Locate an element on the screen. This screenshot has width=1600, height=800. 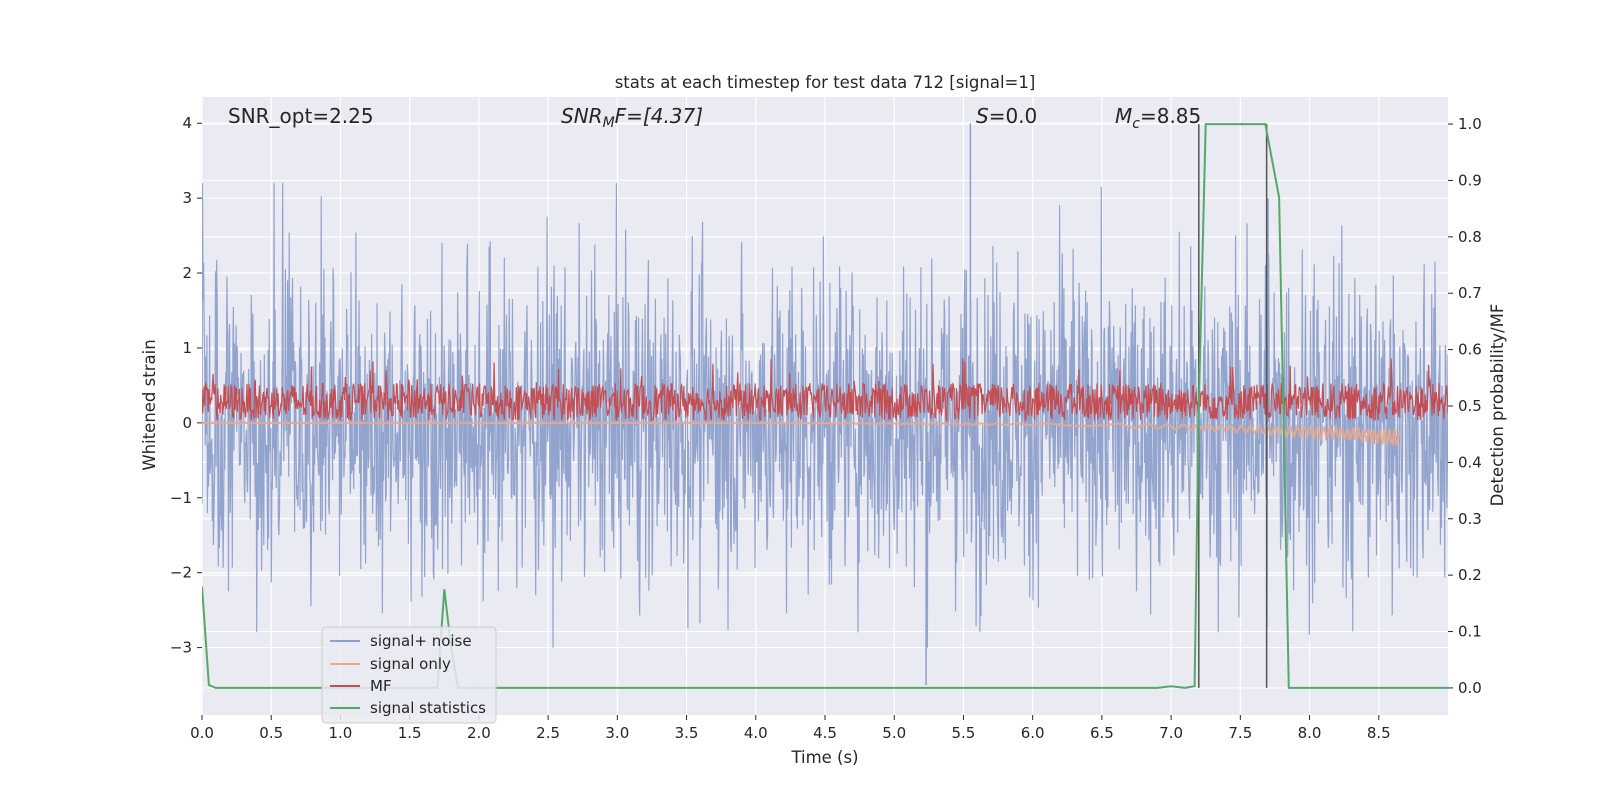
mf-series is located at coordinates (825, 390).